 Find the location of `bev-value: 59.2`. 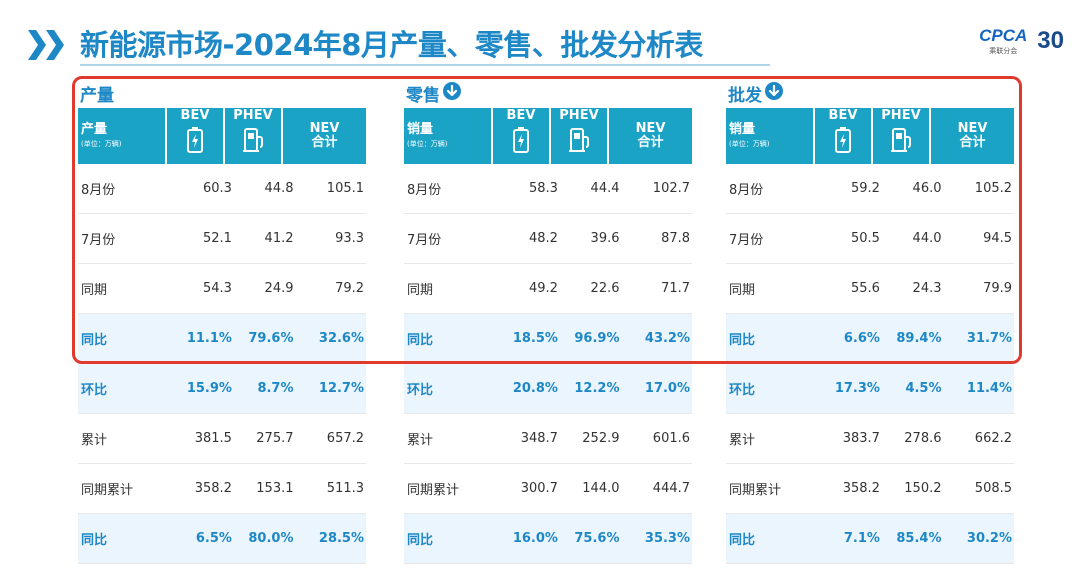

bev-value: 59.2 is located at coordinates (865, 188).